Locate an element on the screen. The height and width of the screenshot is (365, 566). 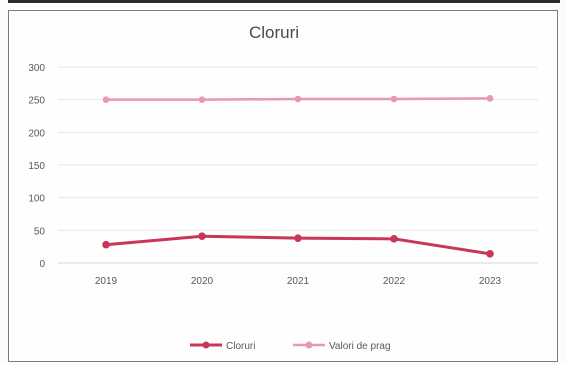
y-tick-label: 250 is located at coordinates (36, 101).